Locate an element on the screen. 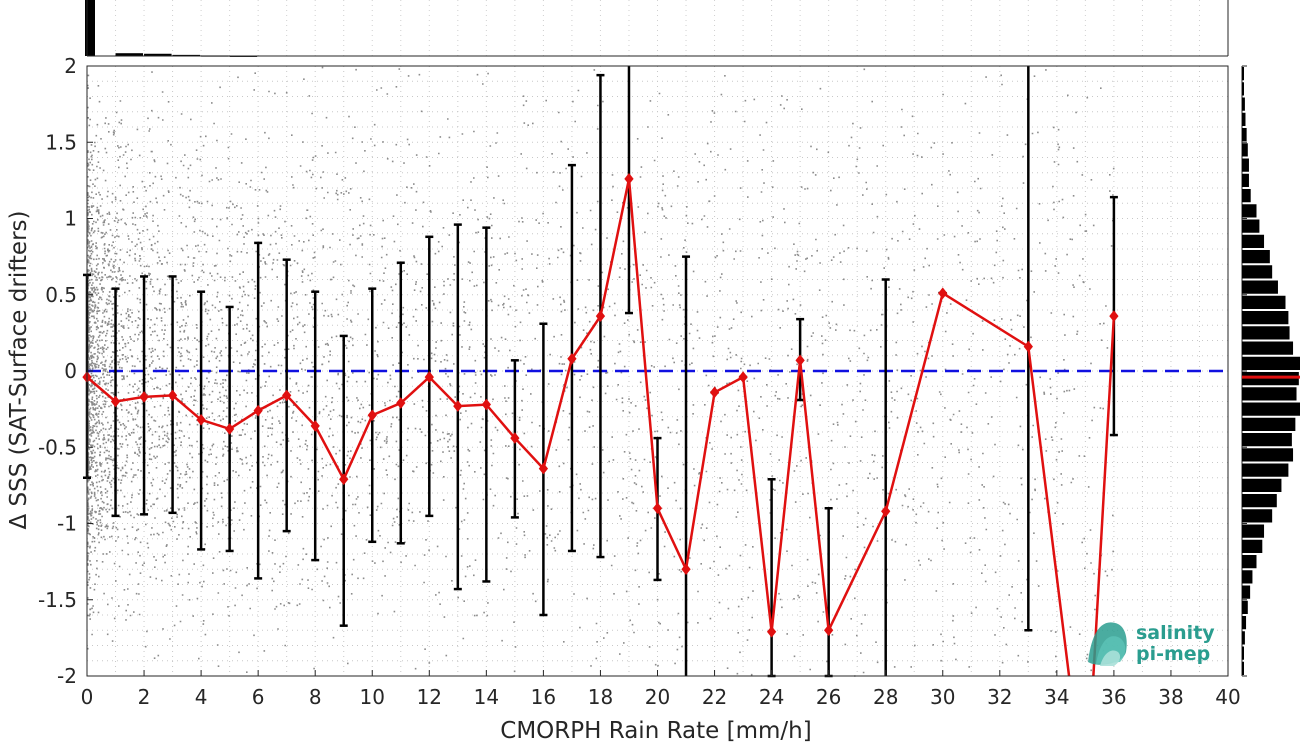  y-tick-label: 0 is located at coordinates (70, 371).